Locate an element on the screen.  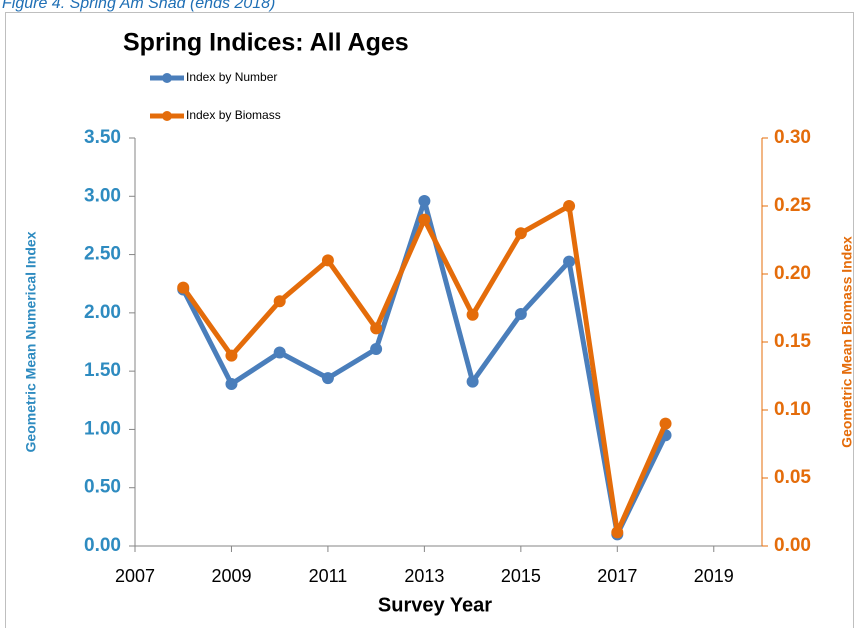
y-tick-label: 3.00 is located at coordinates (102, 195).